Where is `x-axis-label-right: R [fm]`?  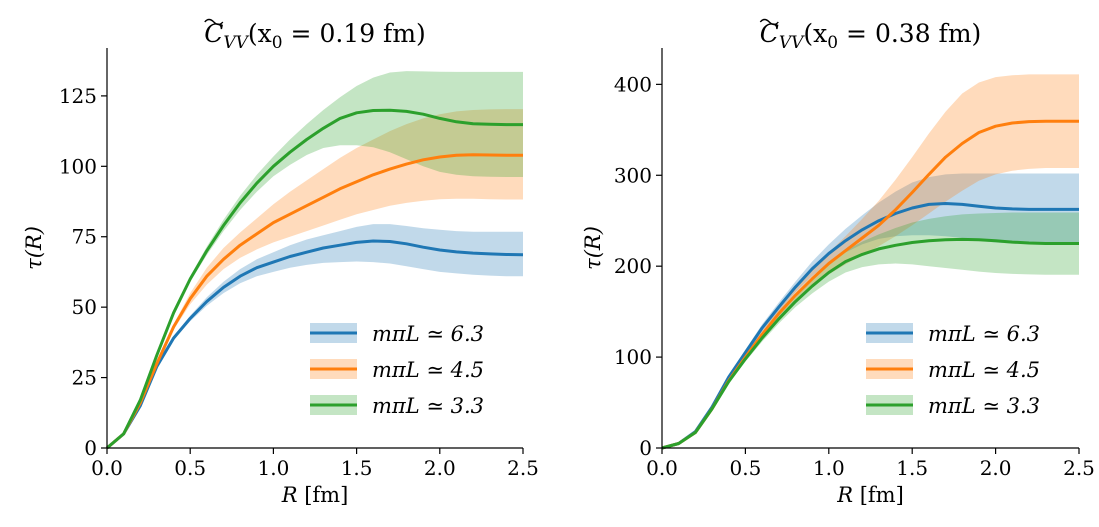
x-axis-label-right: R [fm] is located at coordinates (870, 495).